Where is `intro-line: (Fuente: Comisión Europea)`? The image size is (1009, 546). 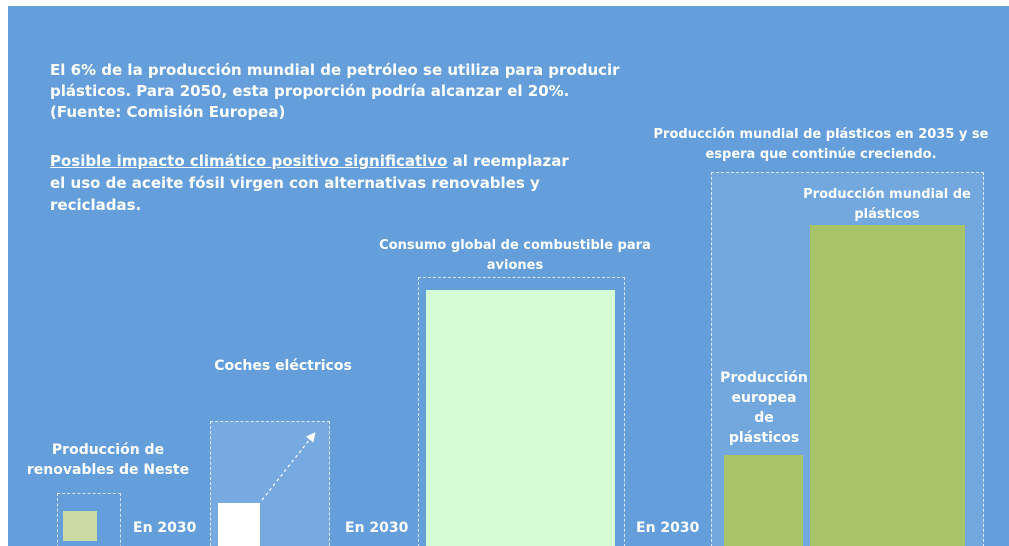 intro-line: (Fuente: Comisión Europea) is located at coordinates (168, 112).